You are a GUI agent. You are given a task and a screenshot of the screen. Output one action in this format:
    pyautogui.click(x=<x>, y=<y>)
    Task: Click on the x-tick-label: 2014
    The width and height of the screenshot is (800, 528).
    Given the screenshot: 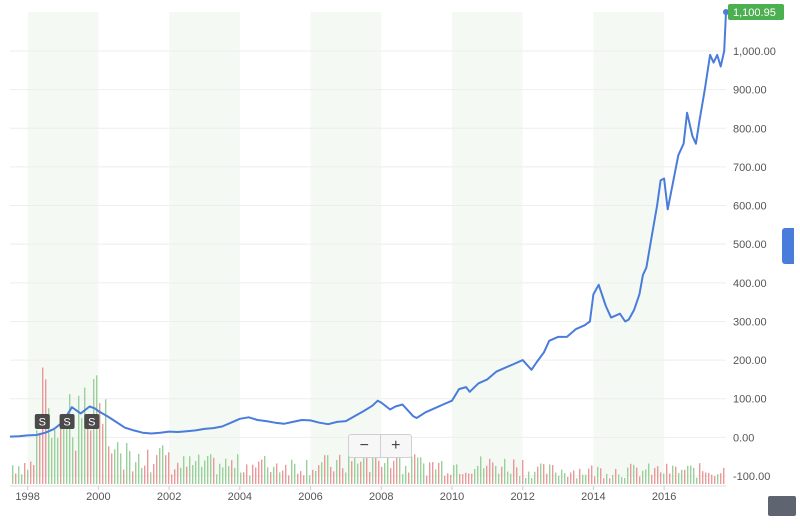 What is the action you would take?
    pyautogui.click(x=593, y=497)
    